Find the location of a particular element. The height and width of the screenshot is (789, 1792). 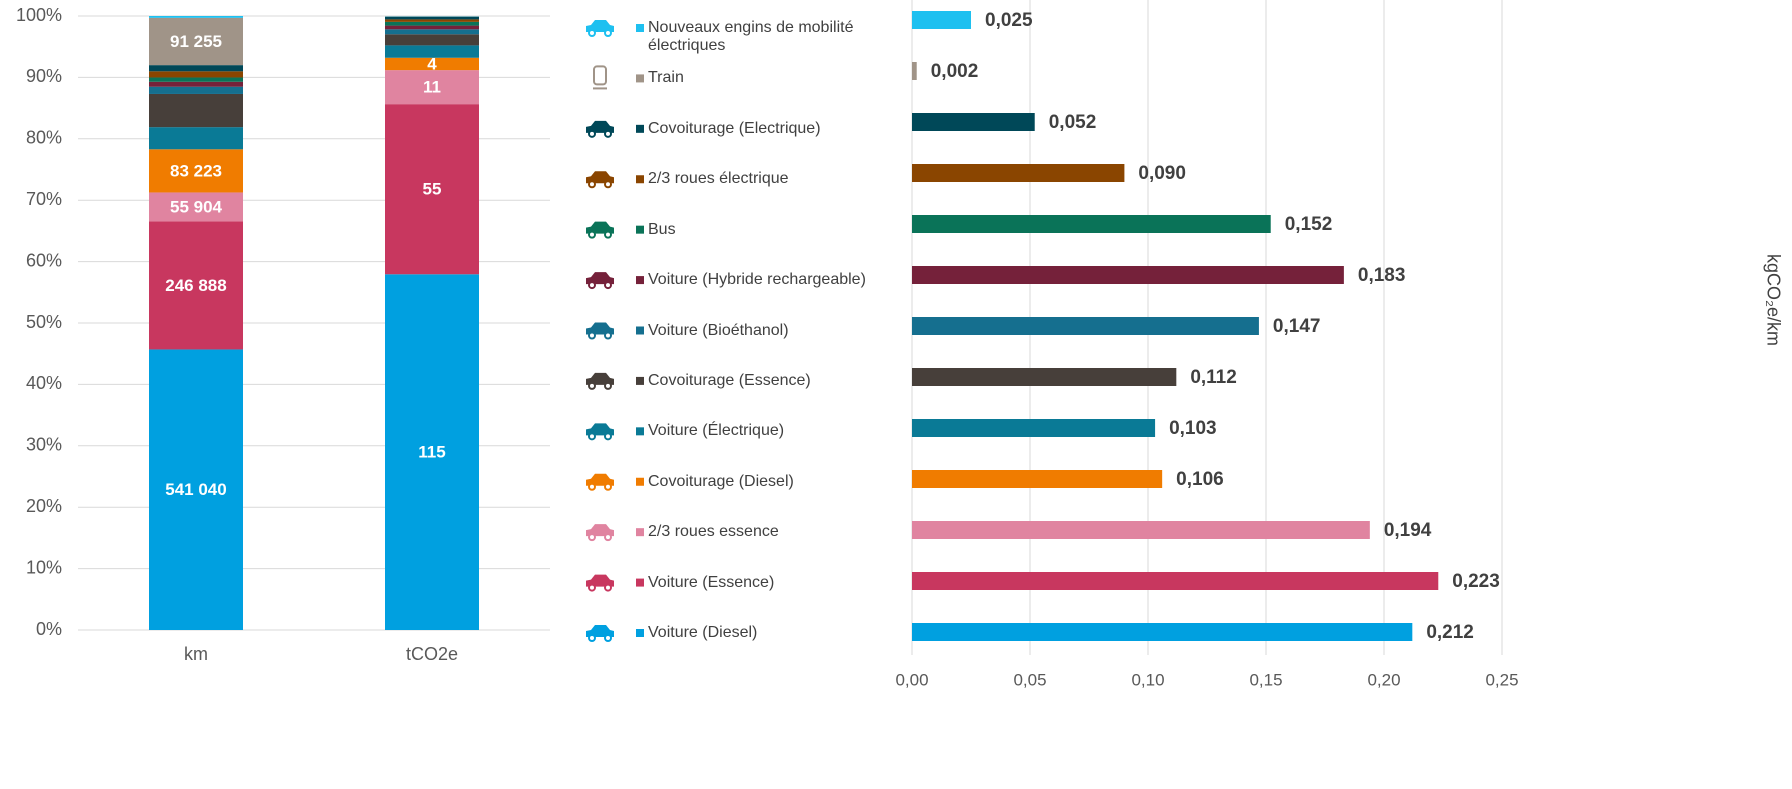

data-label: 0,194 is located at coordinates (1408, 530).